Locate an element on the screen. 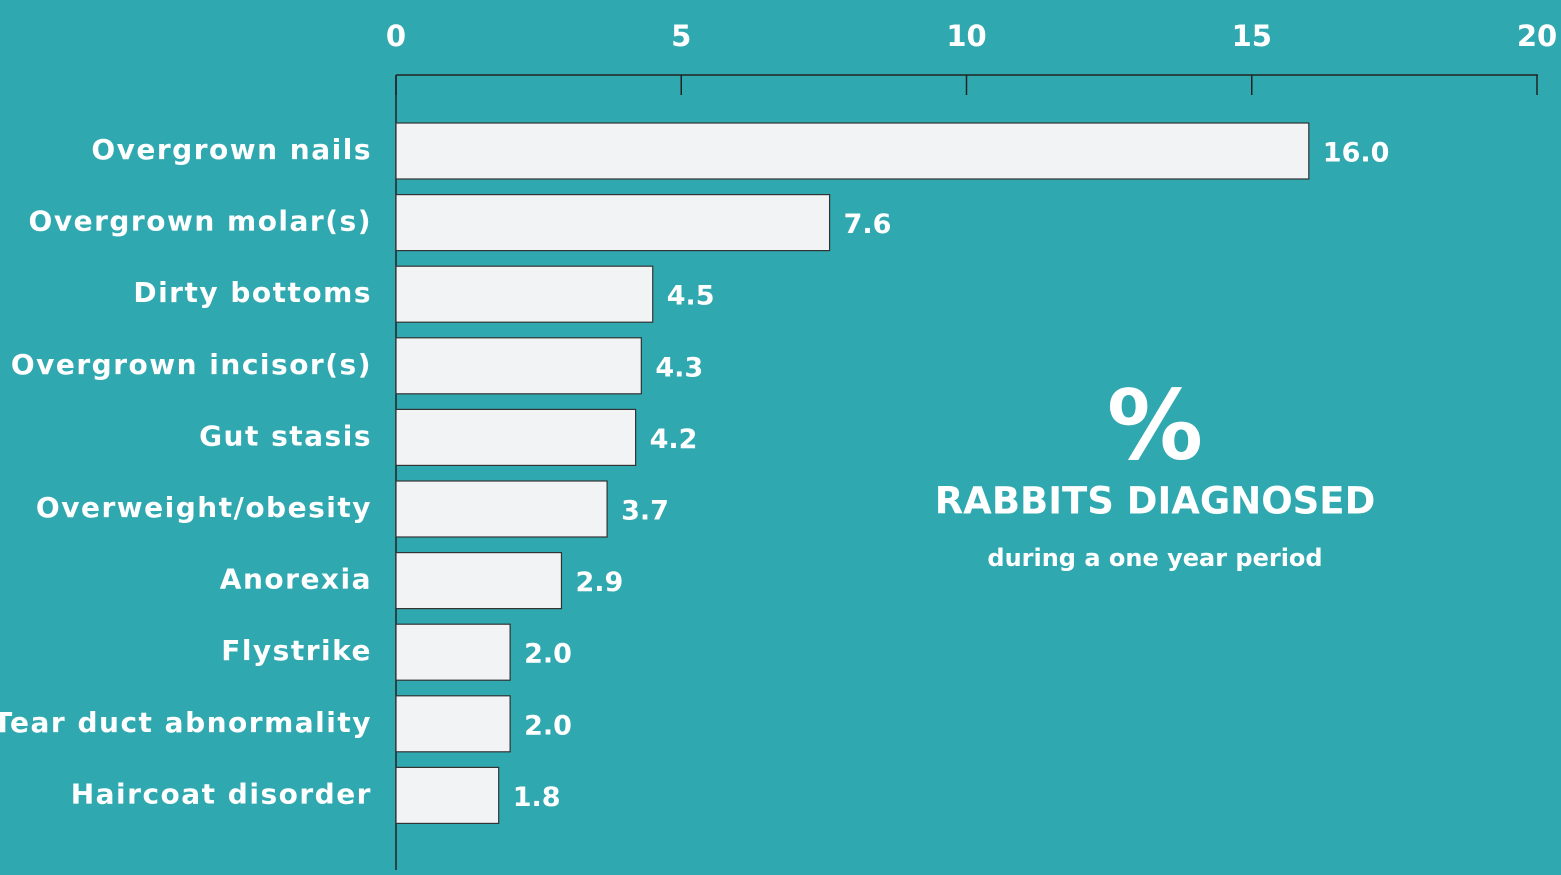  value-label: 1.8 is located at coordinates (537, 797).